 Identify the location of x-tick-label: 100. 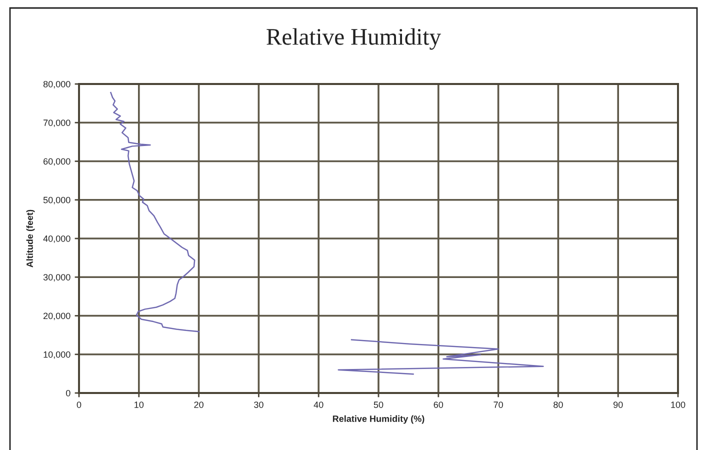
(678, 405).